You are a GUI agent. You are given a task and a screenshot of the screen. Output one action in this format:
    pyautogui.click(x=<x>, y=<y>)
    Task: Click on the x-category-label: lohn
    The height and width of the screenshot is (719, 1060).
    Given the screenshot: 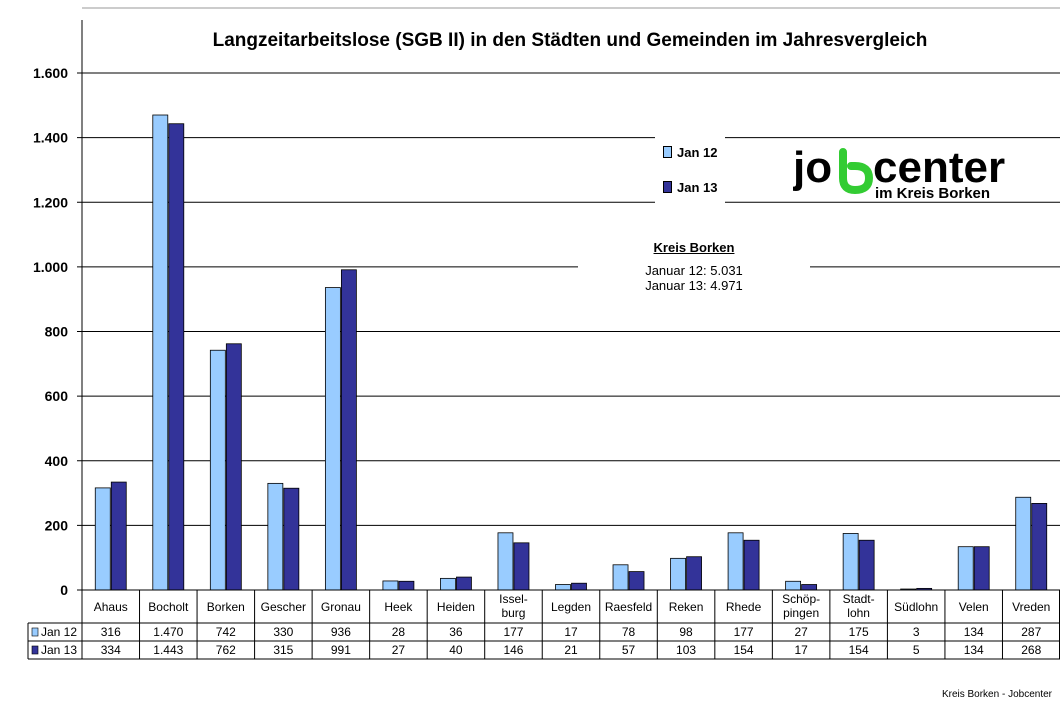 What is the action you would take?
    pyautogui.click(x=858, y=613)
    